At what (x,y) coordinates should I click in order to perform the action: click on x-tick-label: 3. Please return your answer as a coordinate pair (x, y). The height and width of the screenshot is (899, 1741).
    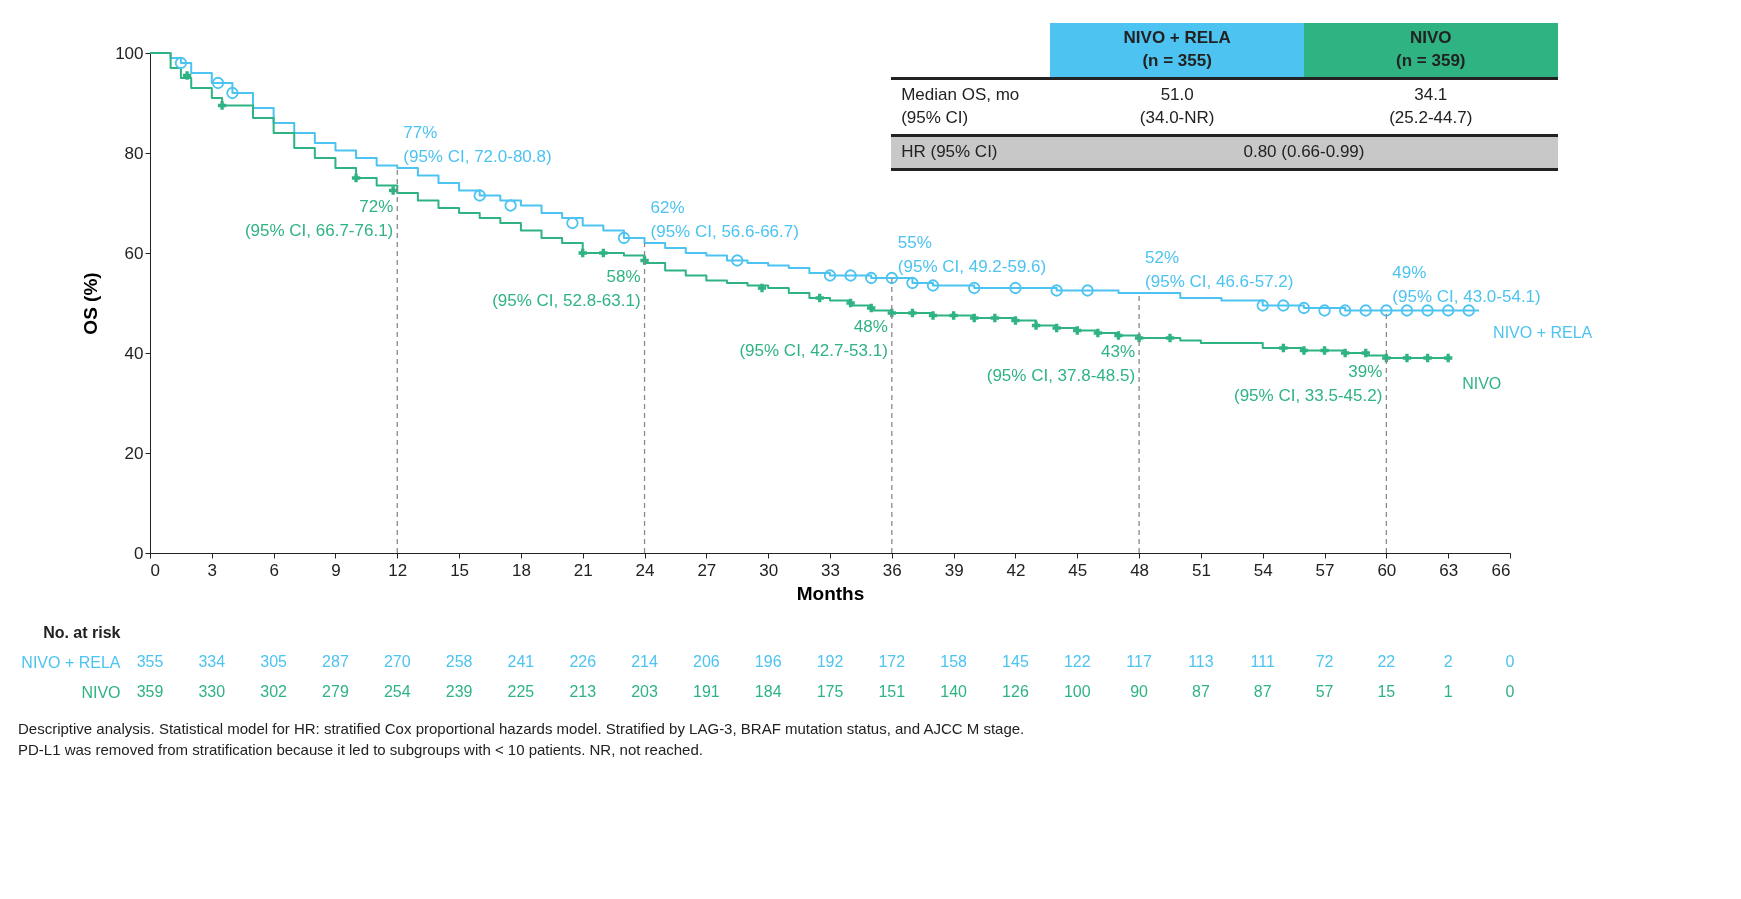
    Looking at the image, I should click on (212, 570).